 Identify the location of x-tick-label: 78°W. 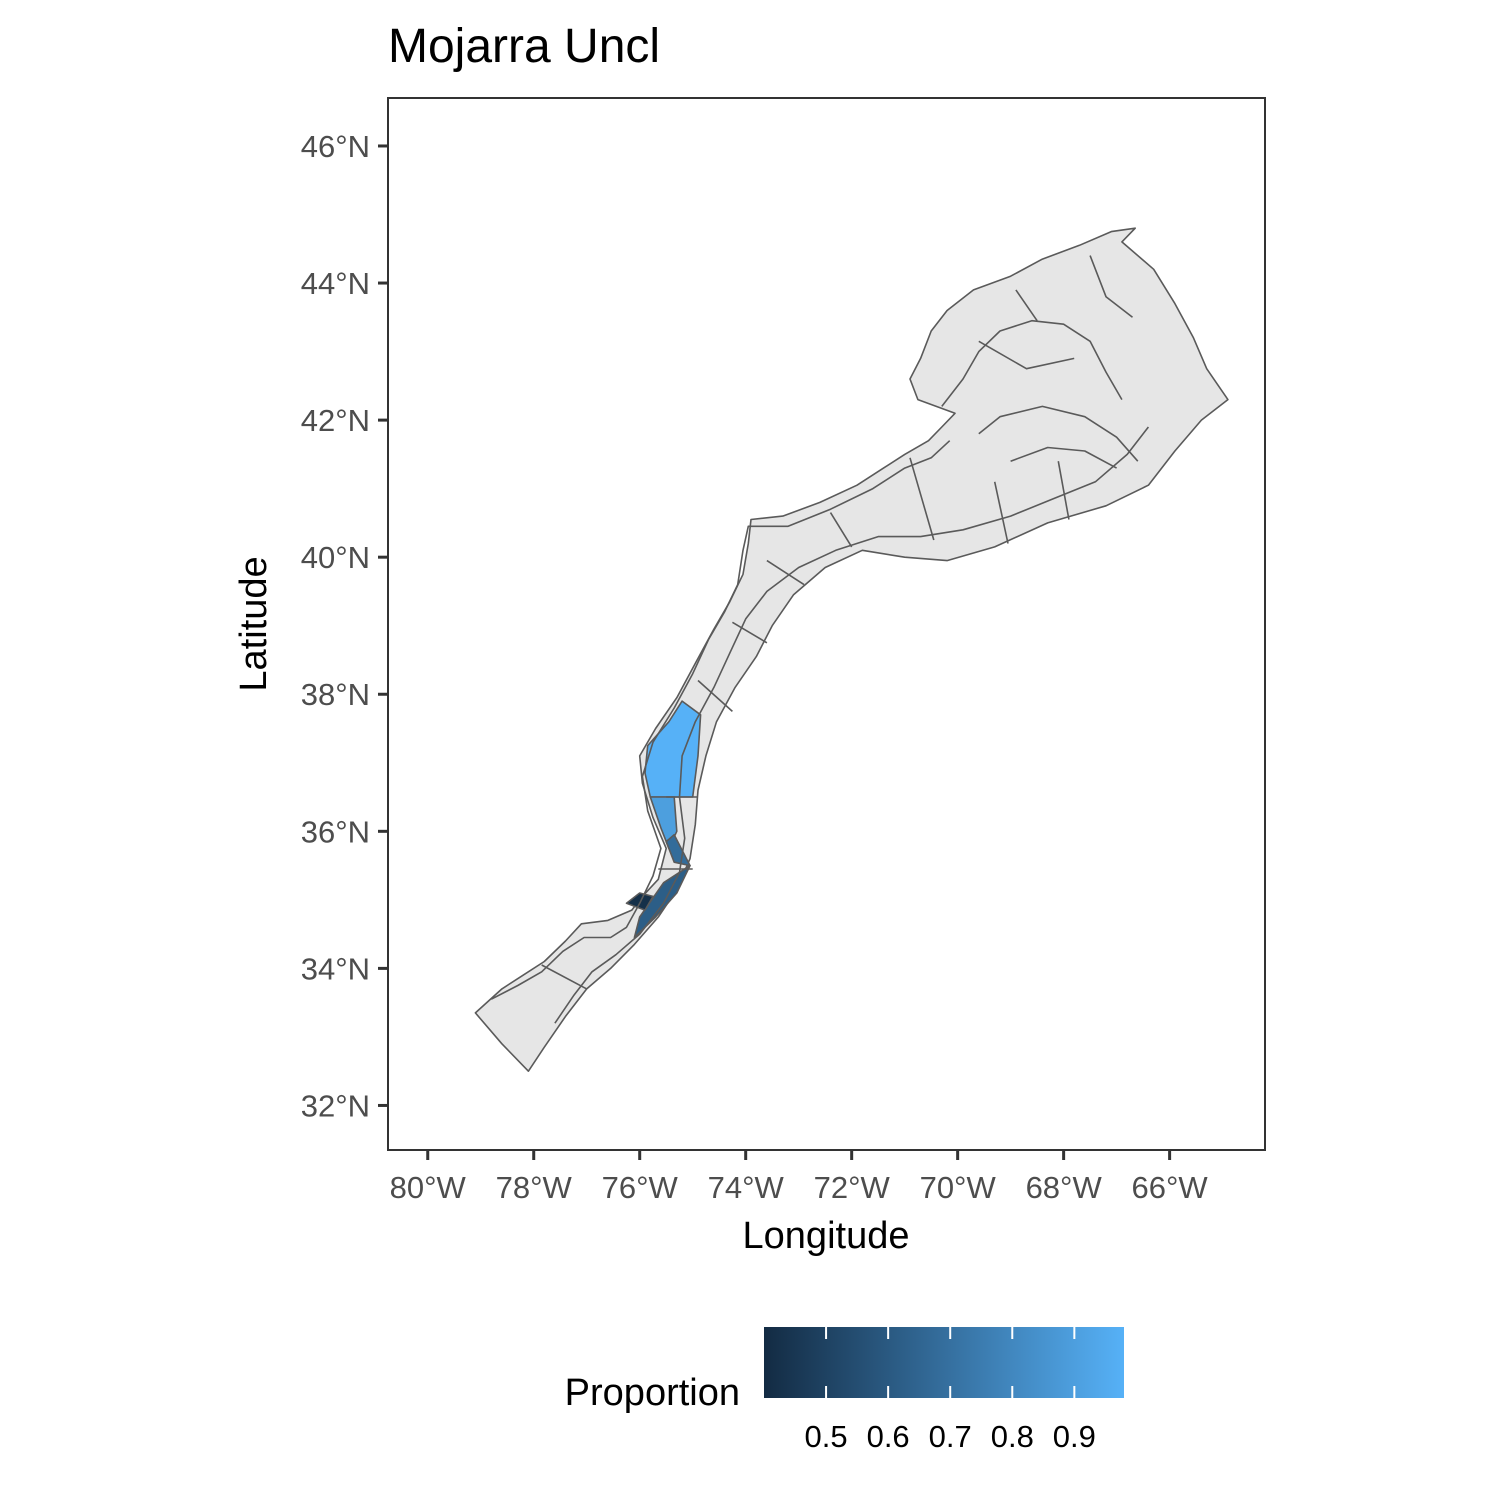
(534, 1187).